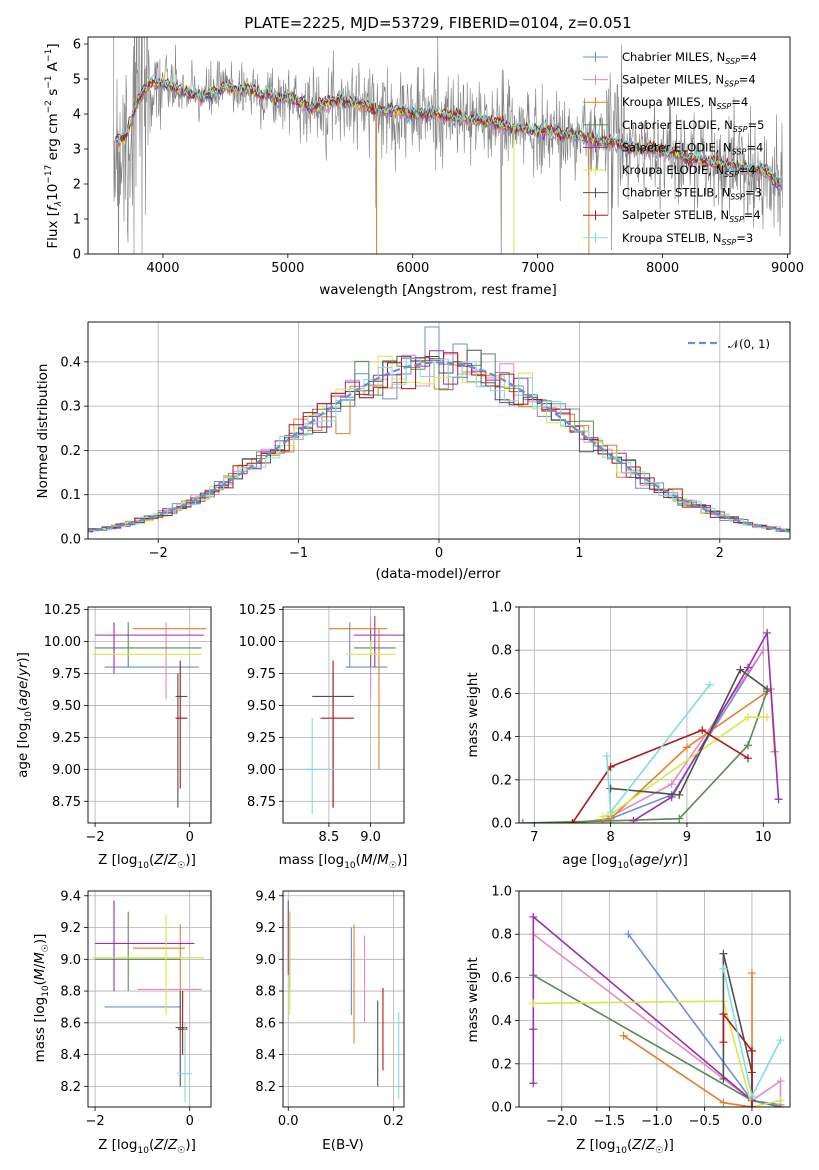 Image resolution: width=819 pixels, height=1170 pixels. I want to click on p8-xtick-label-1: −1.5, so click(610, 1121).